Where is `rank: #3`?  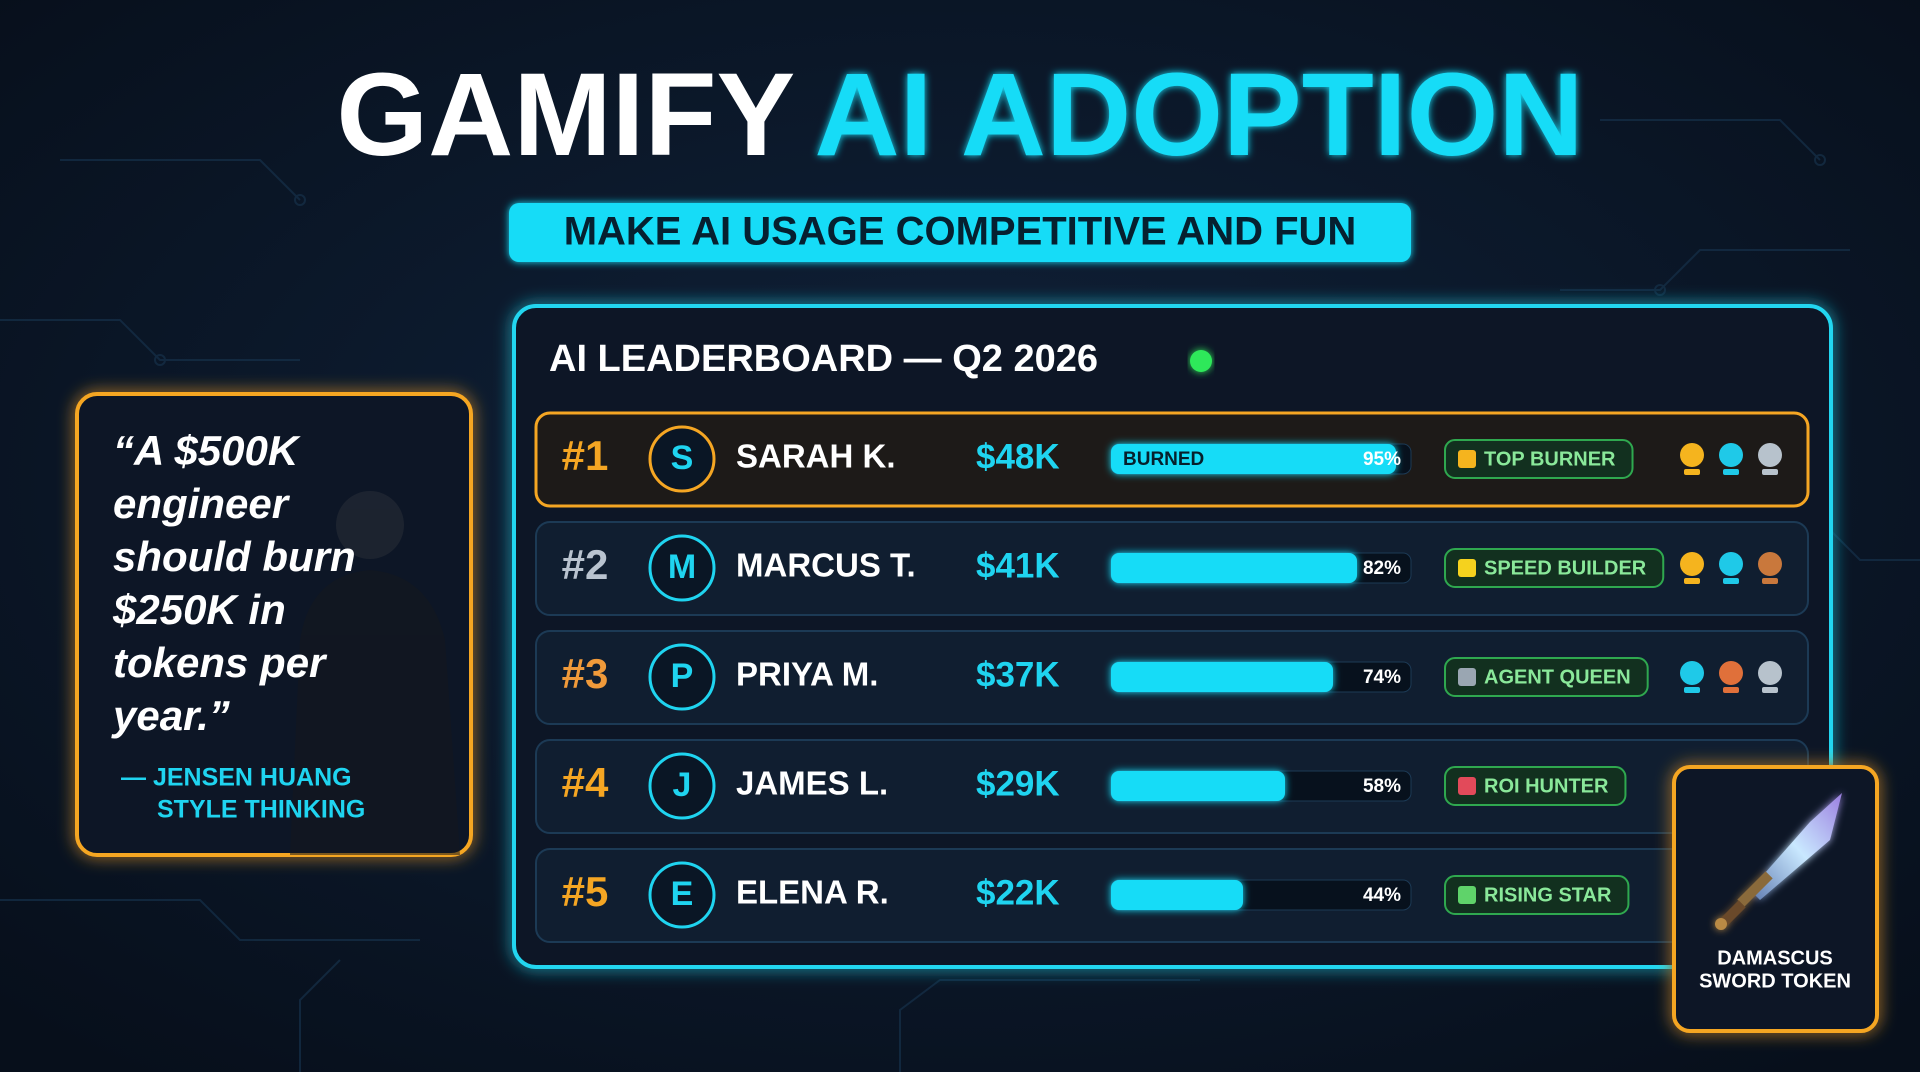 rank: #3 is located at coordinates (585, 673).